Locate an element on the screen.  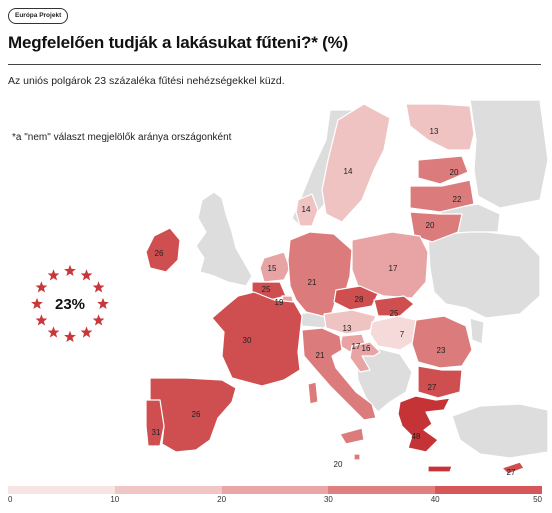
region-denmark is located at coordinates (307, 210).